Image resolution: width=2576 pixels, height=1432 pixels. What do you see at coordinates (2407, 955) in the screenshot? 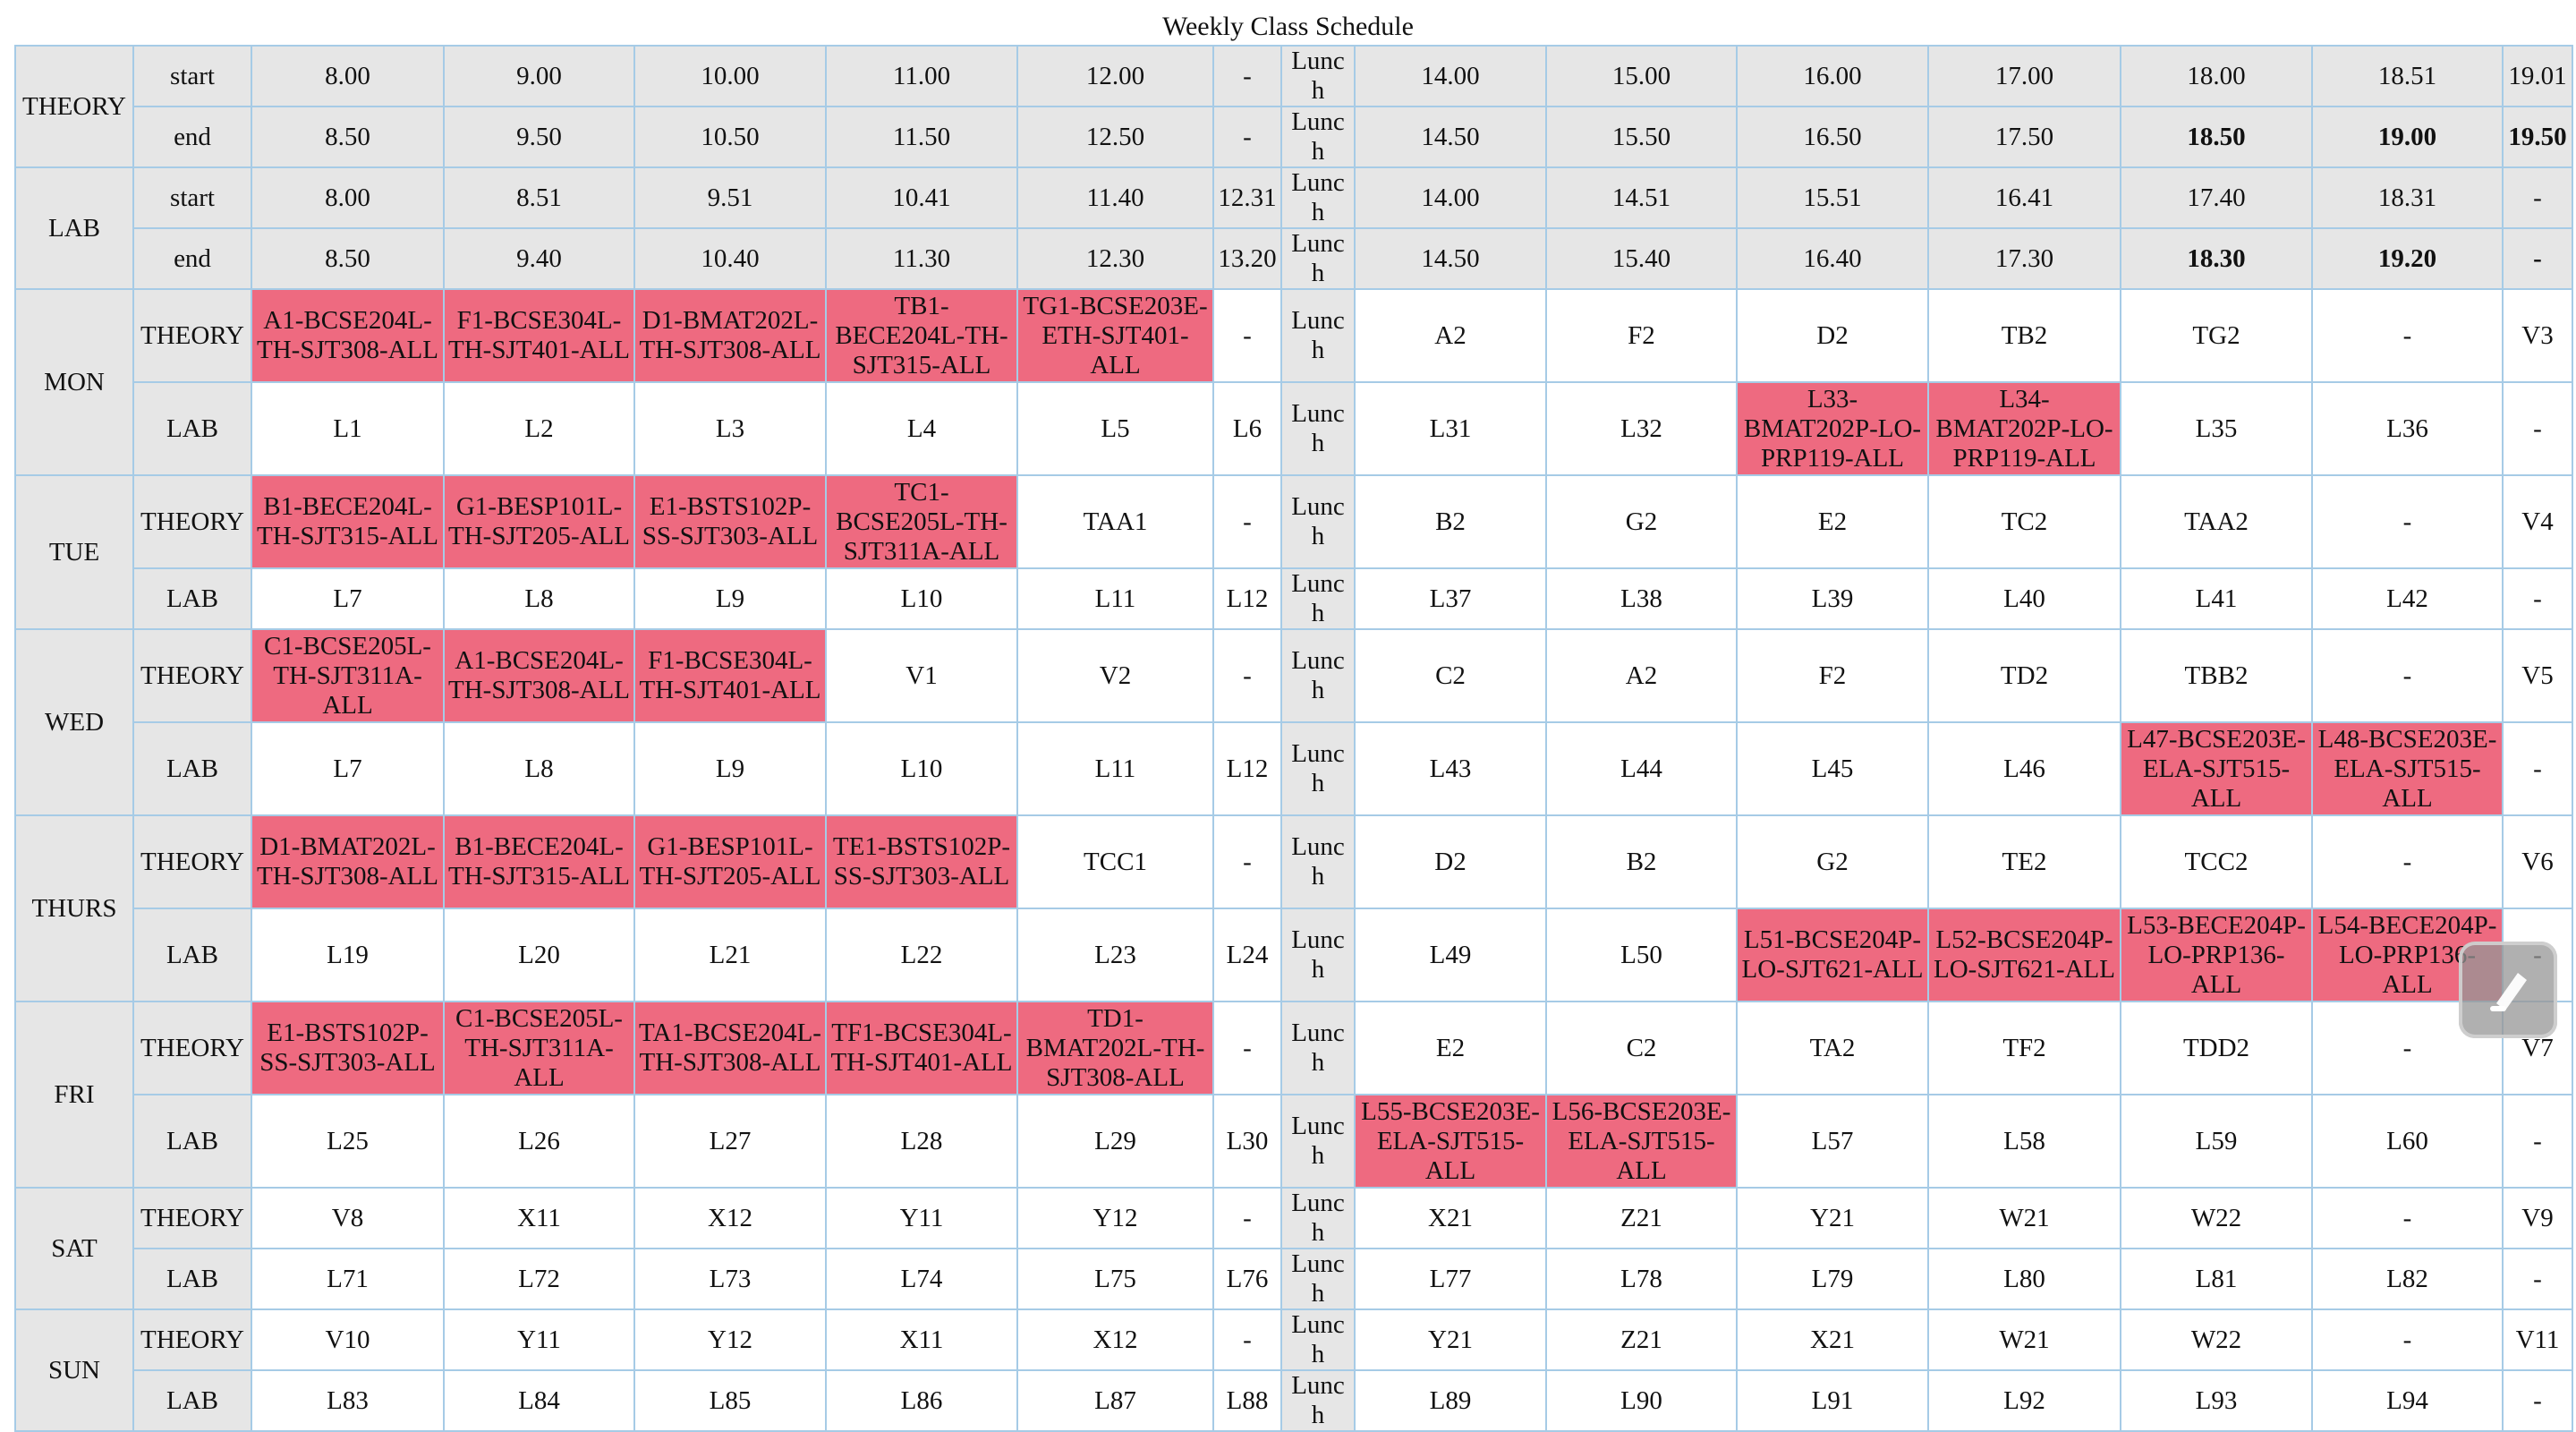
I see `class-slot-cell: L54-BECE204P-LO-PRP136-ALL` at bounding box center [2407, 955].